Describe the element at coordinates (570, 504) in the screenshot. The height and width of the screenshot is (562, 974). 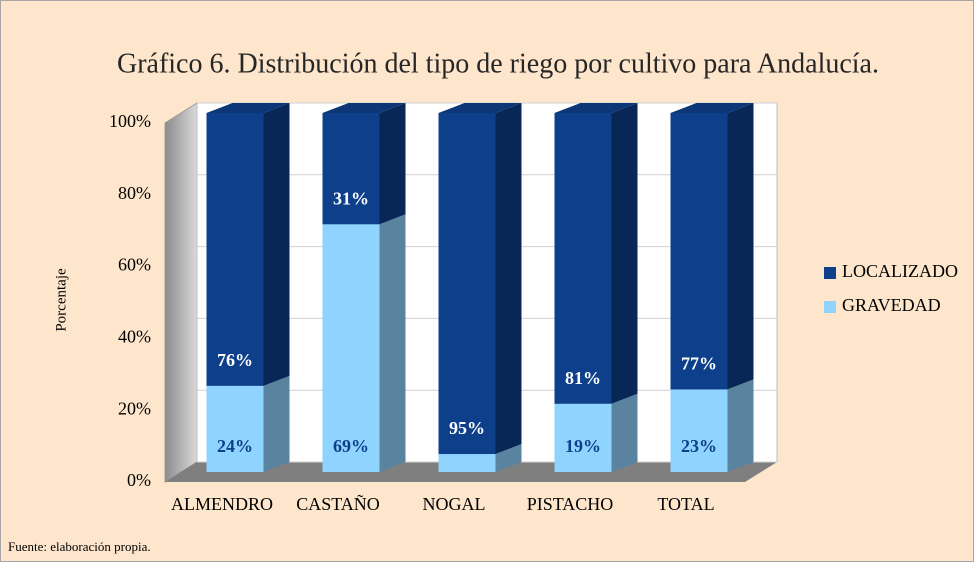
I see `x-tick-label: PISTACHO` at that location.